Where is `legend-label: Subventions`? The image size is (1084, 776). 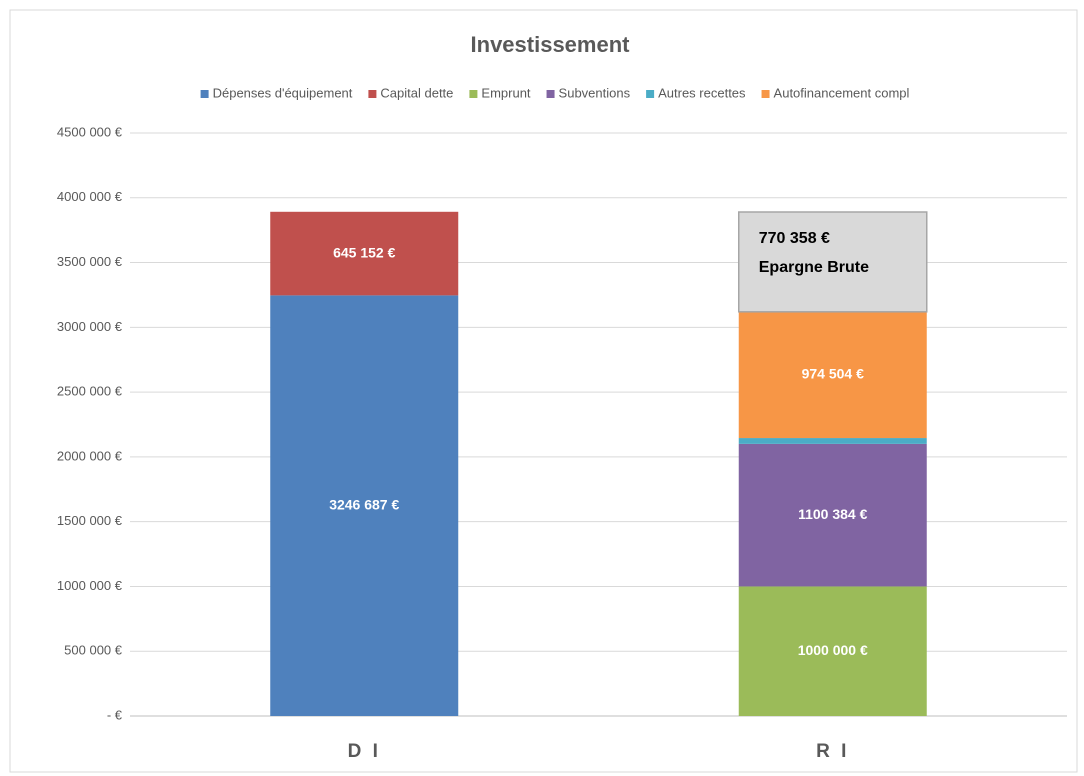
legend-label: Subventions is located at coordinates (595, 92).